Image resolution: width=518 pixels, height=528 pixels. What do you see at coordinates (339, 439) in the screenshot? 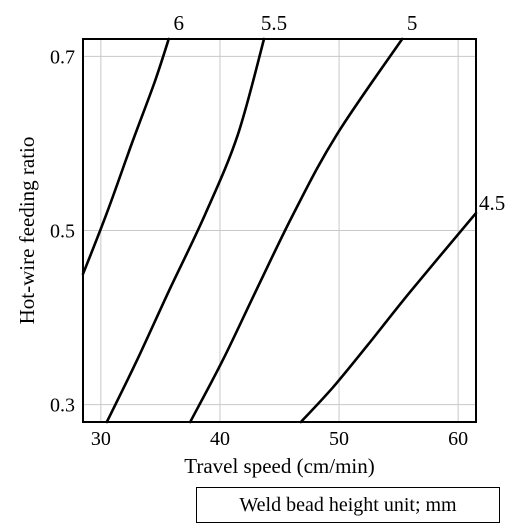
I see `x-tick-label: 50` at bounding box center [339, 439].